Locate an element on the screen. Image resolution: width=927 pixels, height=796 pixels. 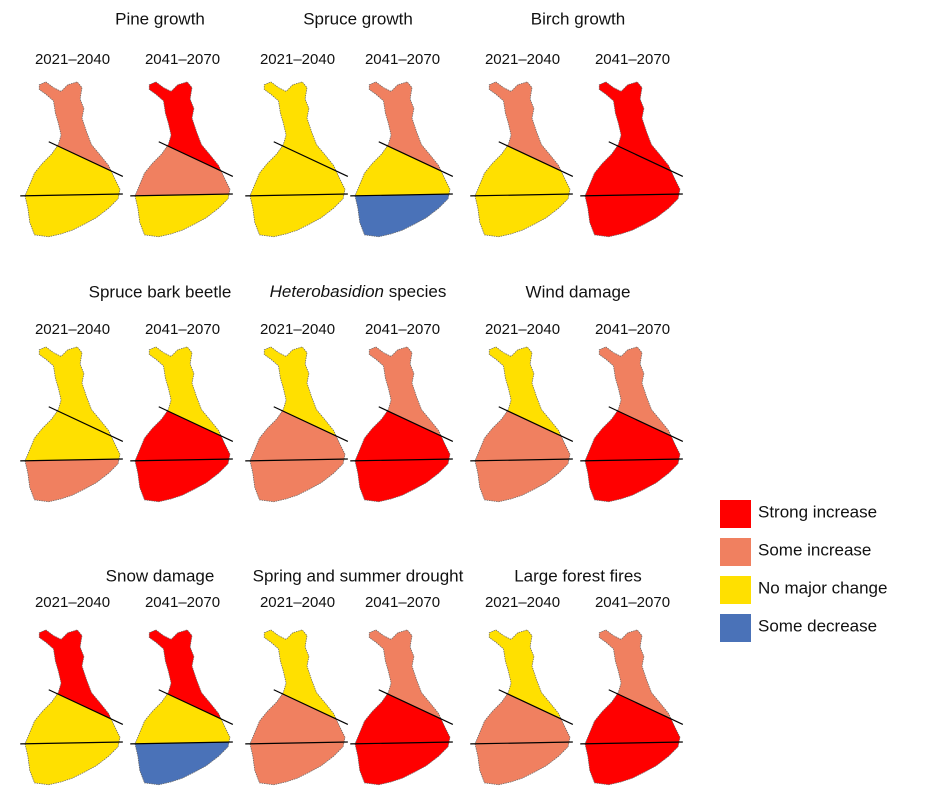
legend-label: Some decrease is located at coordinates (817, 625).